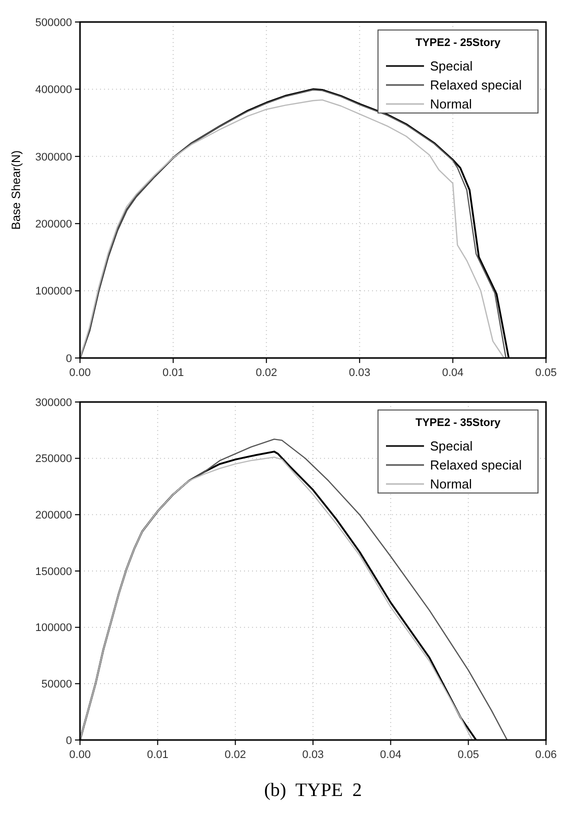 The image size is (576, 834). What do you see at coordinates (313, 790) in the screenshot?
I see `text: (b) TYPE 2` at bounding box center [313, 790].